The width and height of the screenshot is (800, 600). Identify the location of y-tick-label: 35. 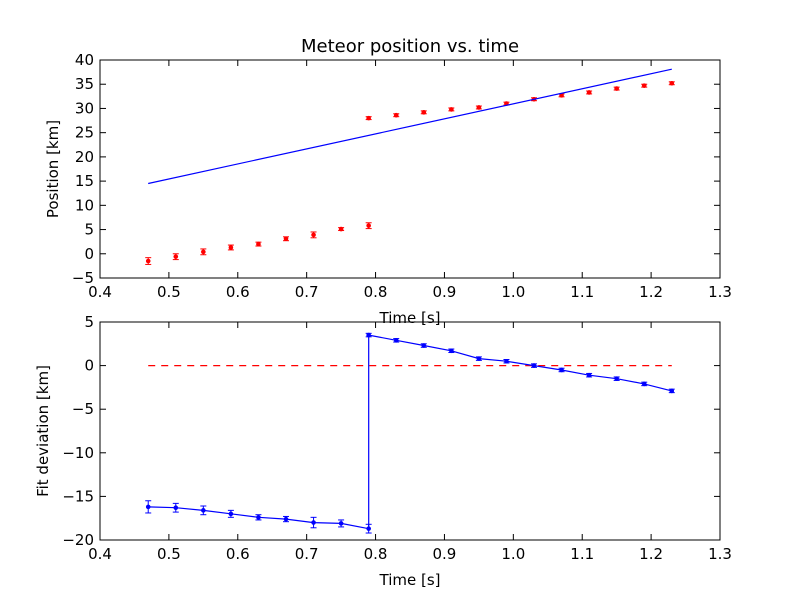
(84, 84).